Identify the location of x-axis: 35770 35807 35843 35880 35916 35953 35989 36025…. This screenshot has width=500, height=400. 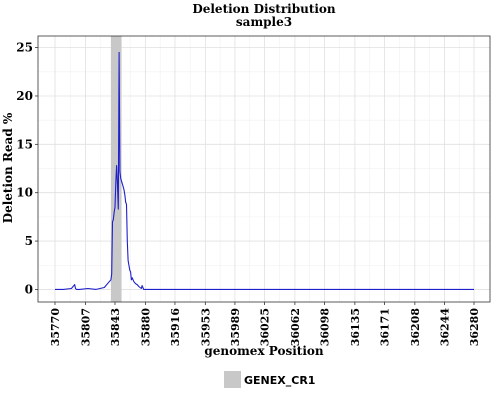
(265, 324).